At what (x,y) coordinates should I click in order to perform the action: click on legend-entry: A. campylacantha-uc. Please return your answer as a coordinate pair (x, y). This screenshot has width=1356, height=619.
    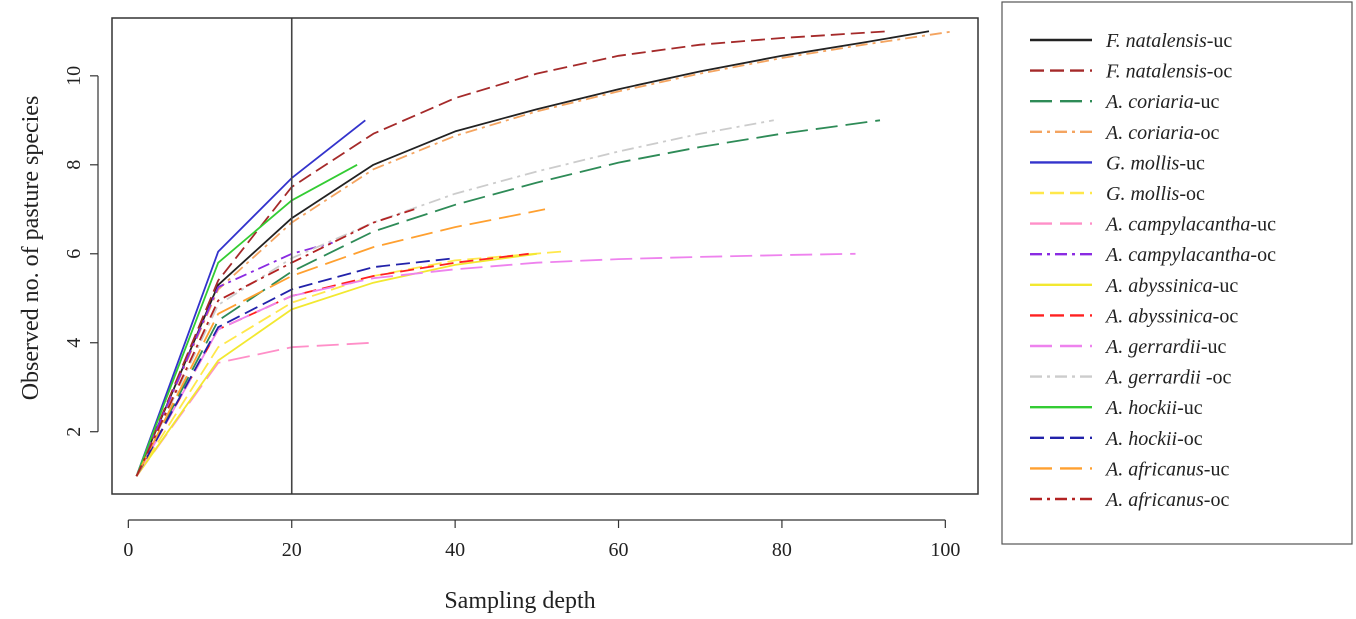
    Looking at the image, I should click on (1190, 225).